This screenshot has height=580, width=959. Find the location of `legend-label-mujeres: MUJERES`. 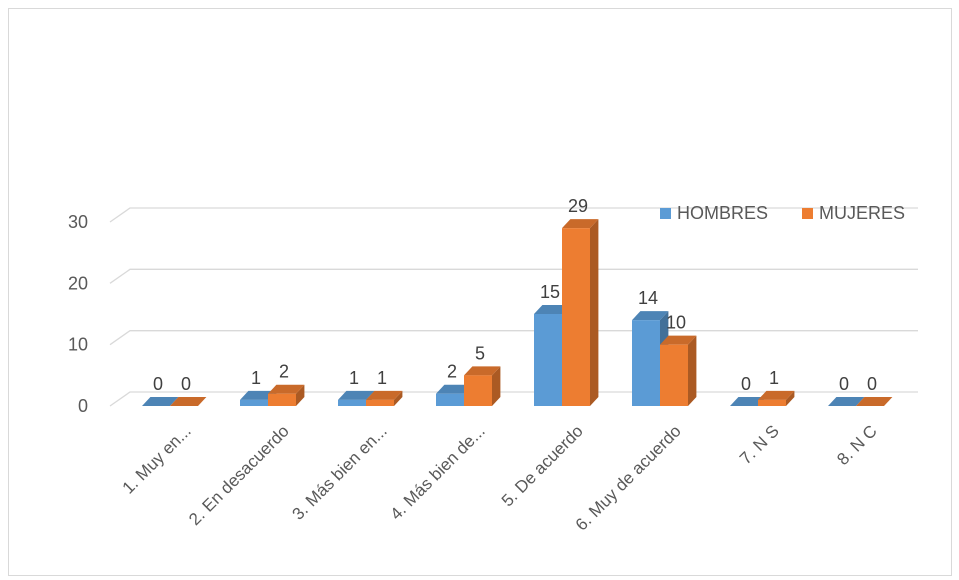

legend-label-mujeres: MUJERES is located at coordinates (862, 213).